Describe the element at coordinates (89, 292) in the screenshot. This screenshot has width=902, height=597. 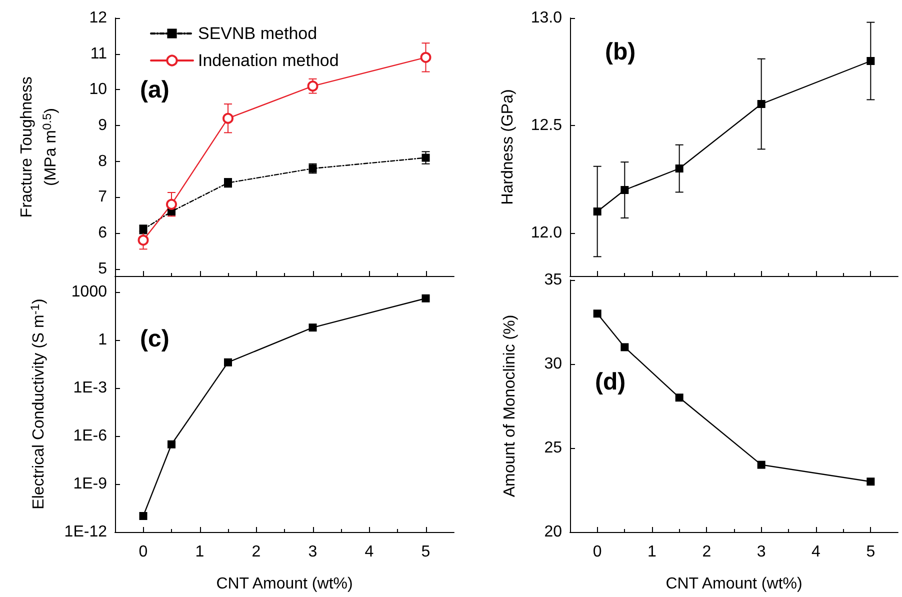
I see `y-tick-label: 1000` at that location.